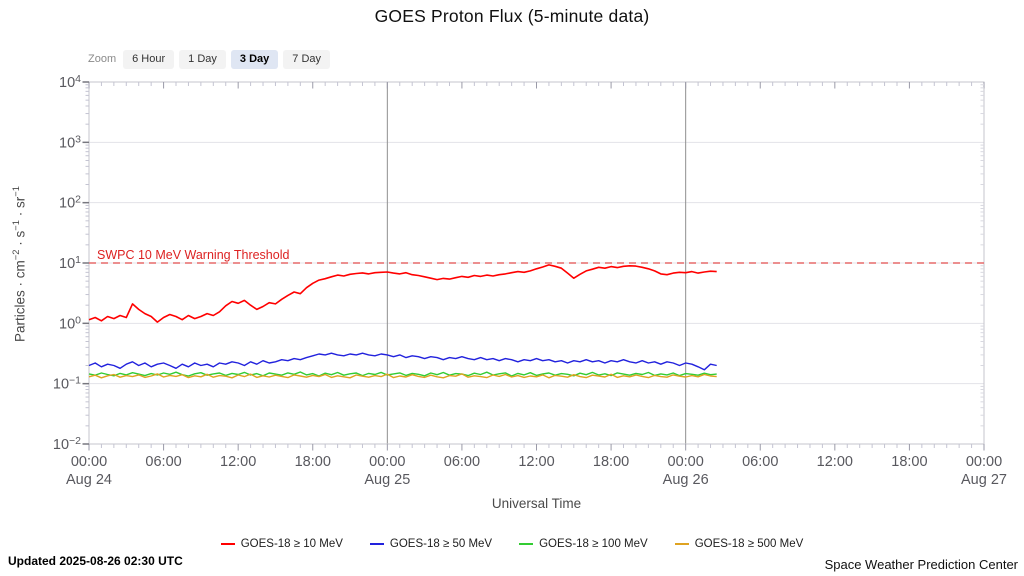 Image resolution: width=1024 pixels, height=576 pixels. I want to click on x-date-label: Aug 24, so click(89, 480).